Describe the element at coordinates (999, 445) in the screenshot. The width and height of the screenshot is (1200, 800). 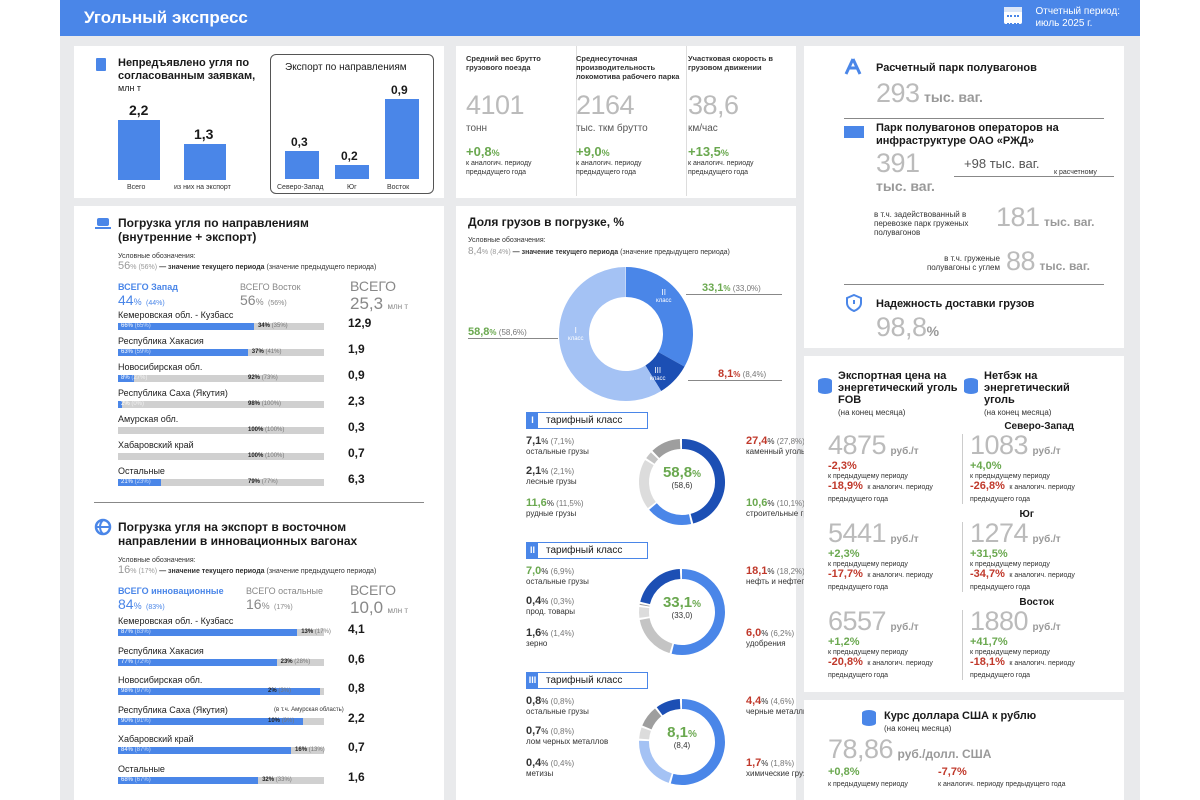
I see `price-value: 1083` at that location.